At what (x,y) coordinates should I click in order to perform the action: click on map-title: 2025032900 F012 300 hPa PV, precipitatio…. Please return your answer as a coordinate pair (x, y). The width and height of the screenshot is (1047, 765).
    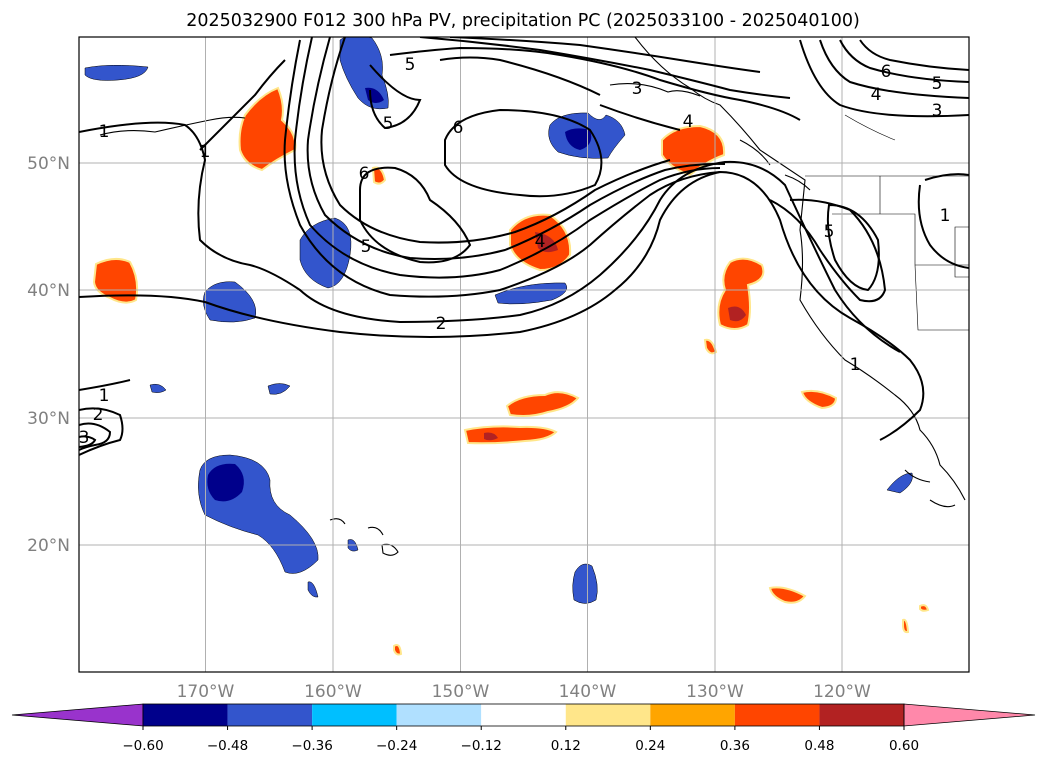
    Looking at the image, I should click on (523, 21).